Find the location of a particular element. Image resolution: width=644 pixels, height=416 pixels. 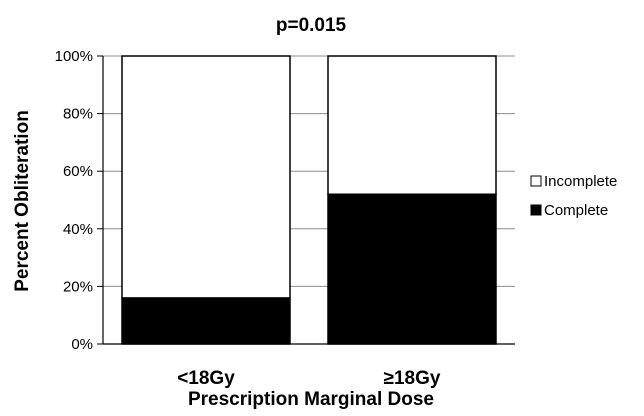

y-tick-label: 40% is located at coordinates (78, 229).